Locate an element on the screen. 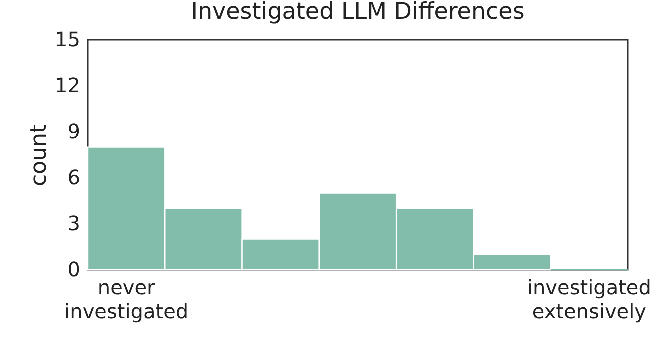  y-axis-title: count is located at coordinates (39, 155).